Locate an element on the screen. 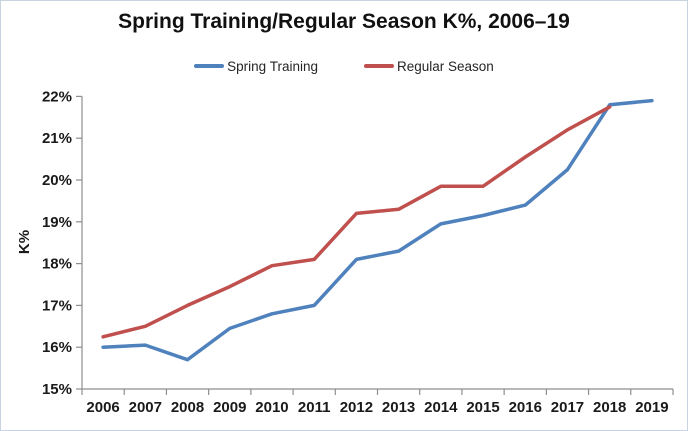  y-tick-label: 22% is located at coordinates (57, 96).